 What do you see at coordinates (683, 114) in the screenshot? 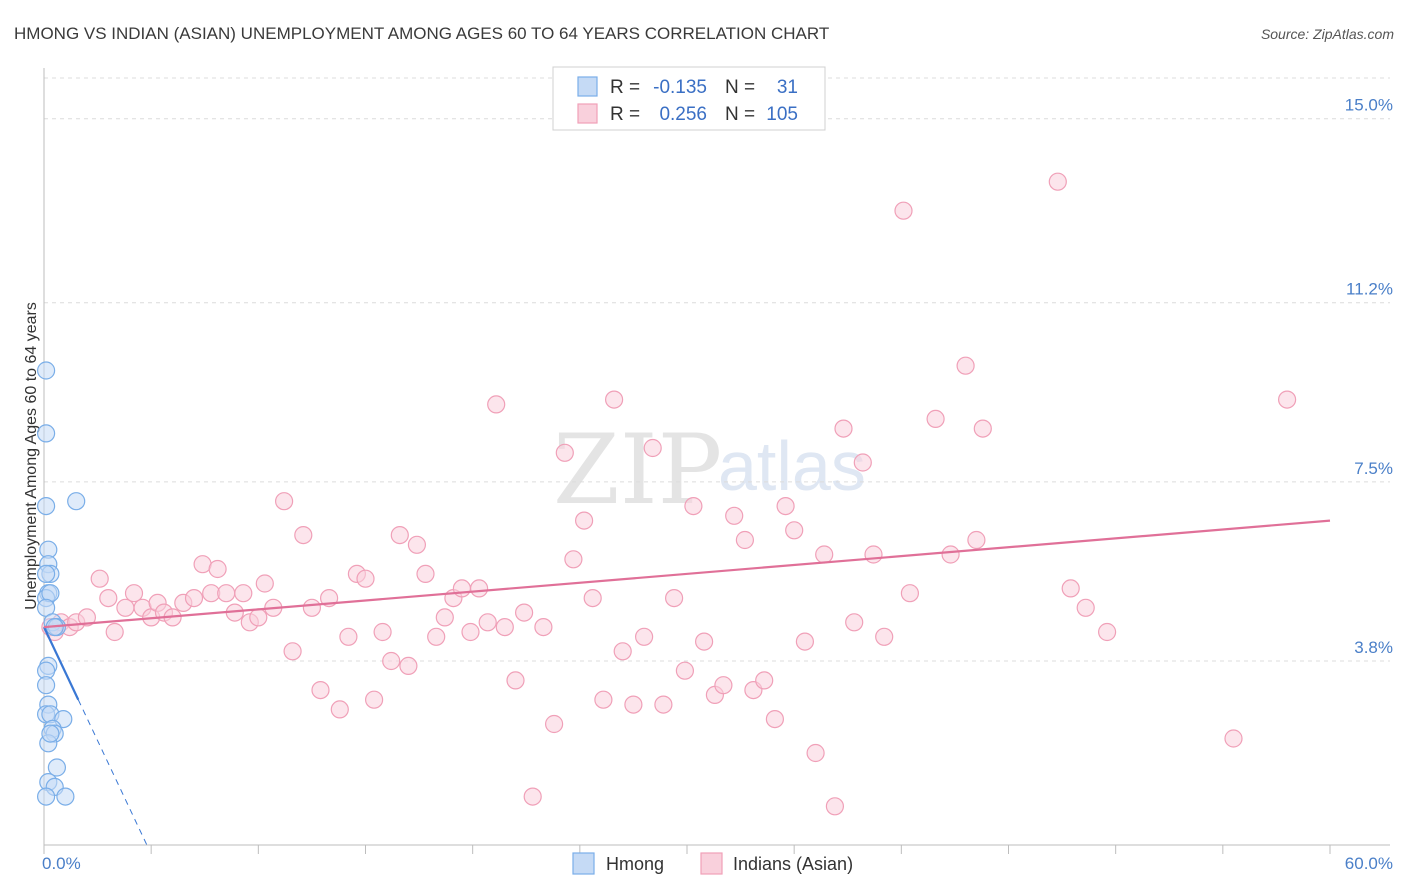
I see `legend-r-value-indians: 0.256` at bounding box center [683, 114].